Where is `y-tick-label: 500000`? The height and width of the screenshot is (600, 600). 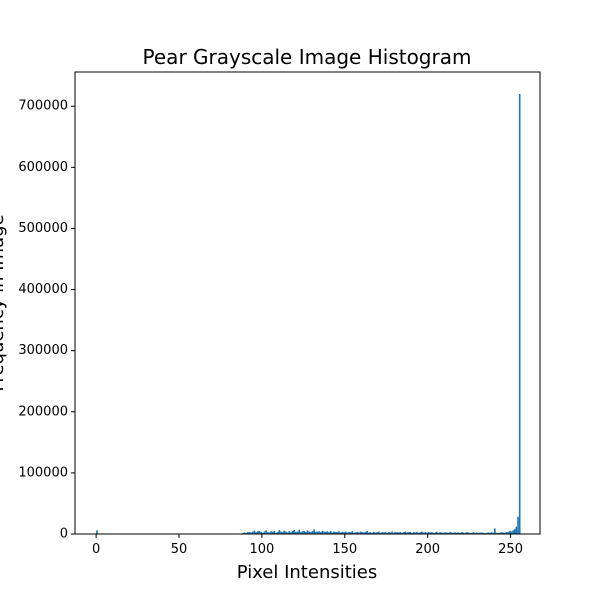 y-tick-label: 500000 is located at coordinates (43, 228).